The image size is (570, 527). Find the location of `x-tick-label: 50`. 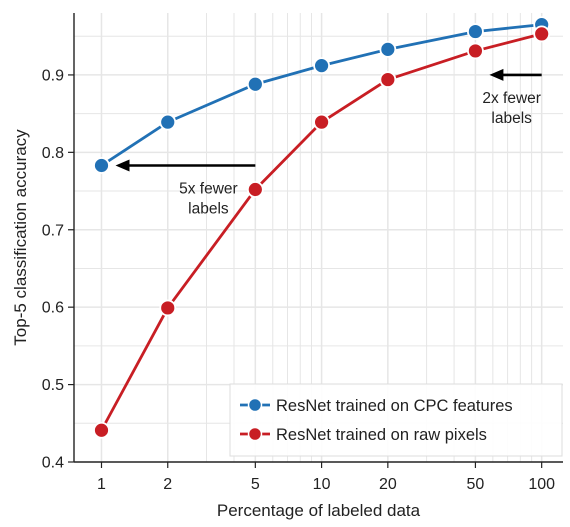

x-tick-label: 50 is located at coordinates (476, 484).